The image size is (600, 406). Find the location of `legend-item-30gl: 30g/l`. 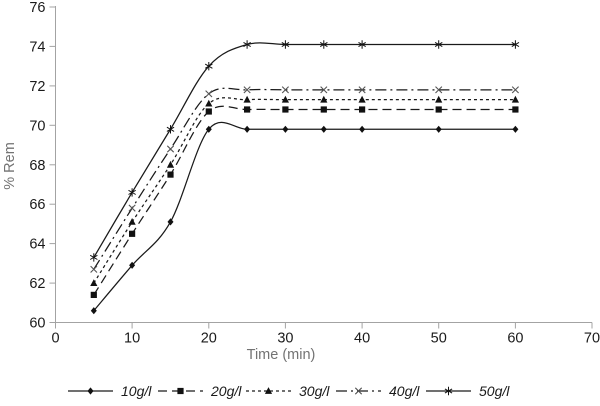

legend-item-30gl: 30g/l is located at coordinates (288, 391).